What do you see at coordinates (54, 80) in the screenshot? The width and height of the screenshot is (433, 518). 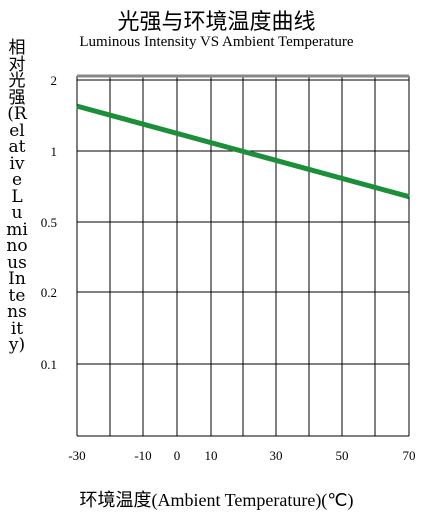 I see `y-tick-label: 2` at bounding box center [54, 80].